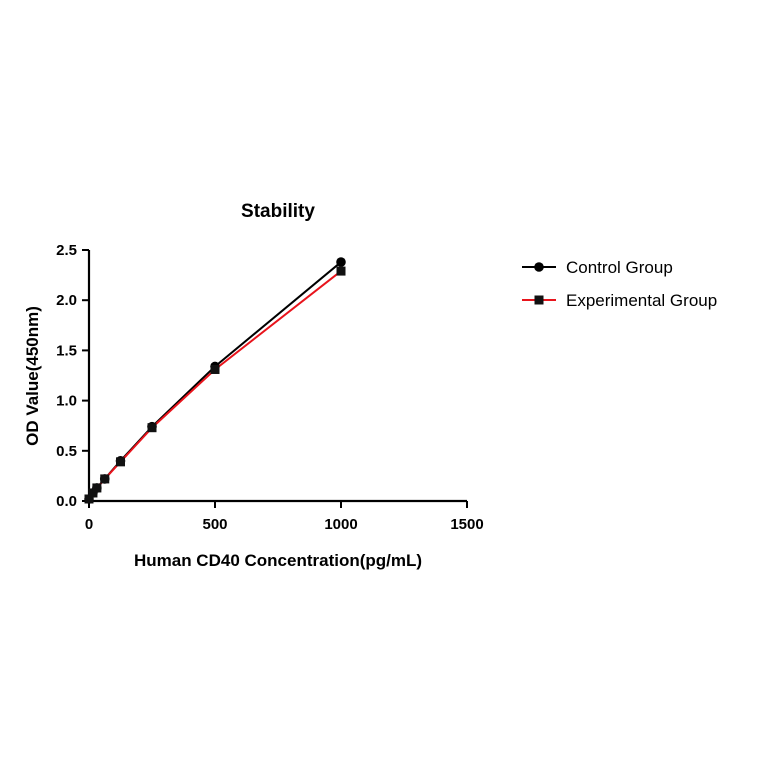 Image resolution: width=764 pixels, height=764 pixels. I want to click on x-ticks: 0 500 1000 1500, so click(284, 517).